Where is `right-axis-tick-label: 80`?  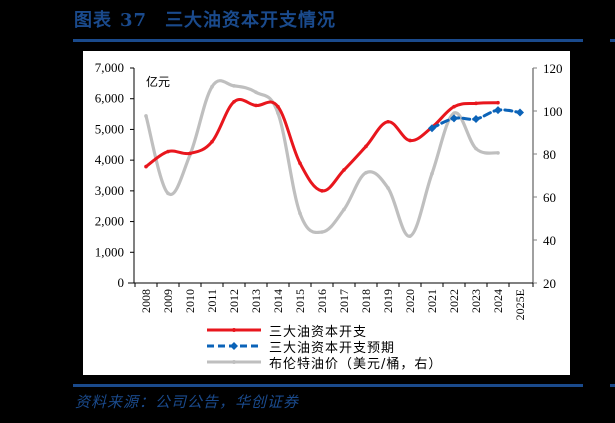
right-axis-tick-label: 80 is located at coordinates (549, 154).